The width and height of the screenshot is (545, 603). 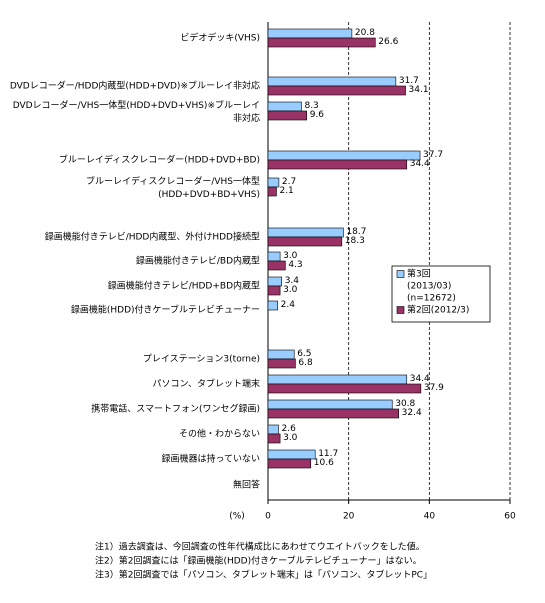 I want to click on value-label: 20.8, so click(x=365, y=33).